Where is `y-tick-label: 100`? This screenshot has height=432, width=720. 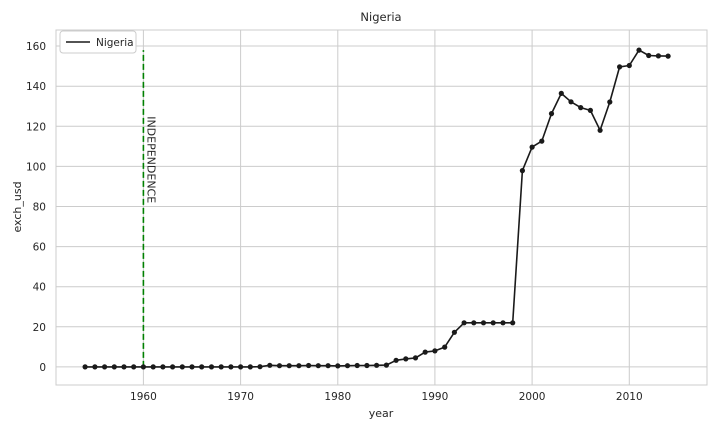 y-tick-label: 100 is located at coordinates (36, 167).